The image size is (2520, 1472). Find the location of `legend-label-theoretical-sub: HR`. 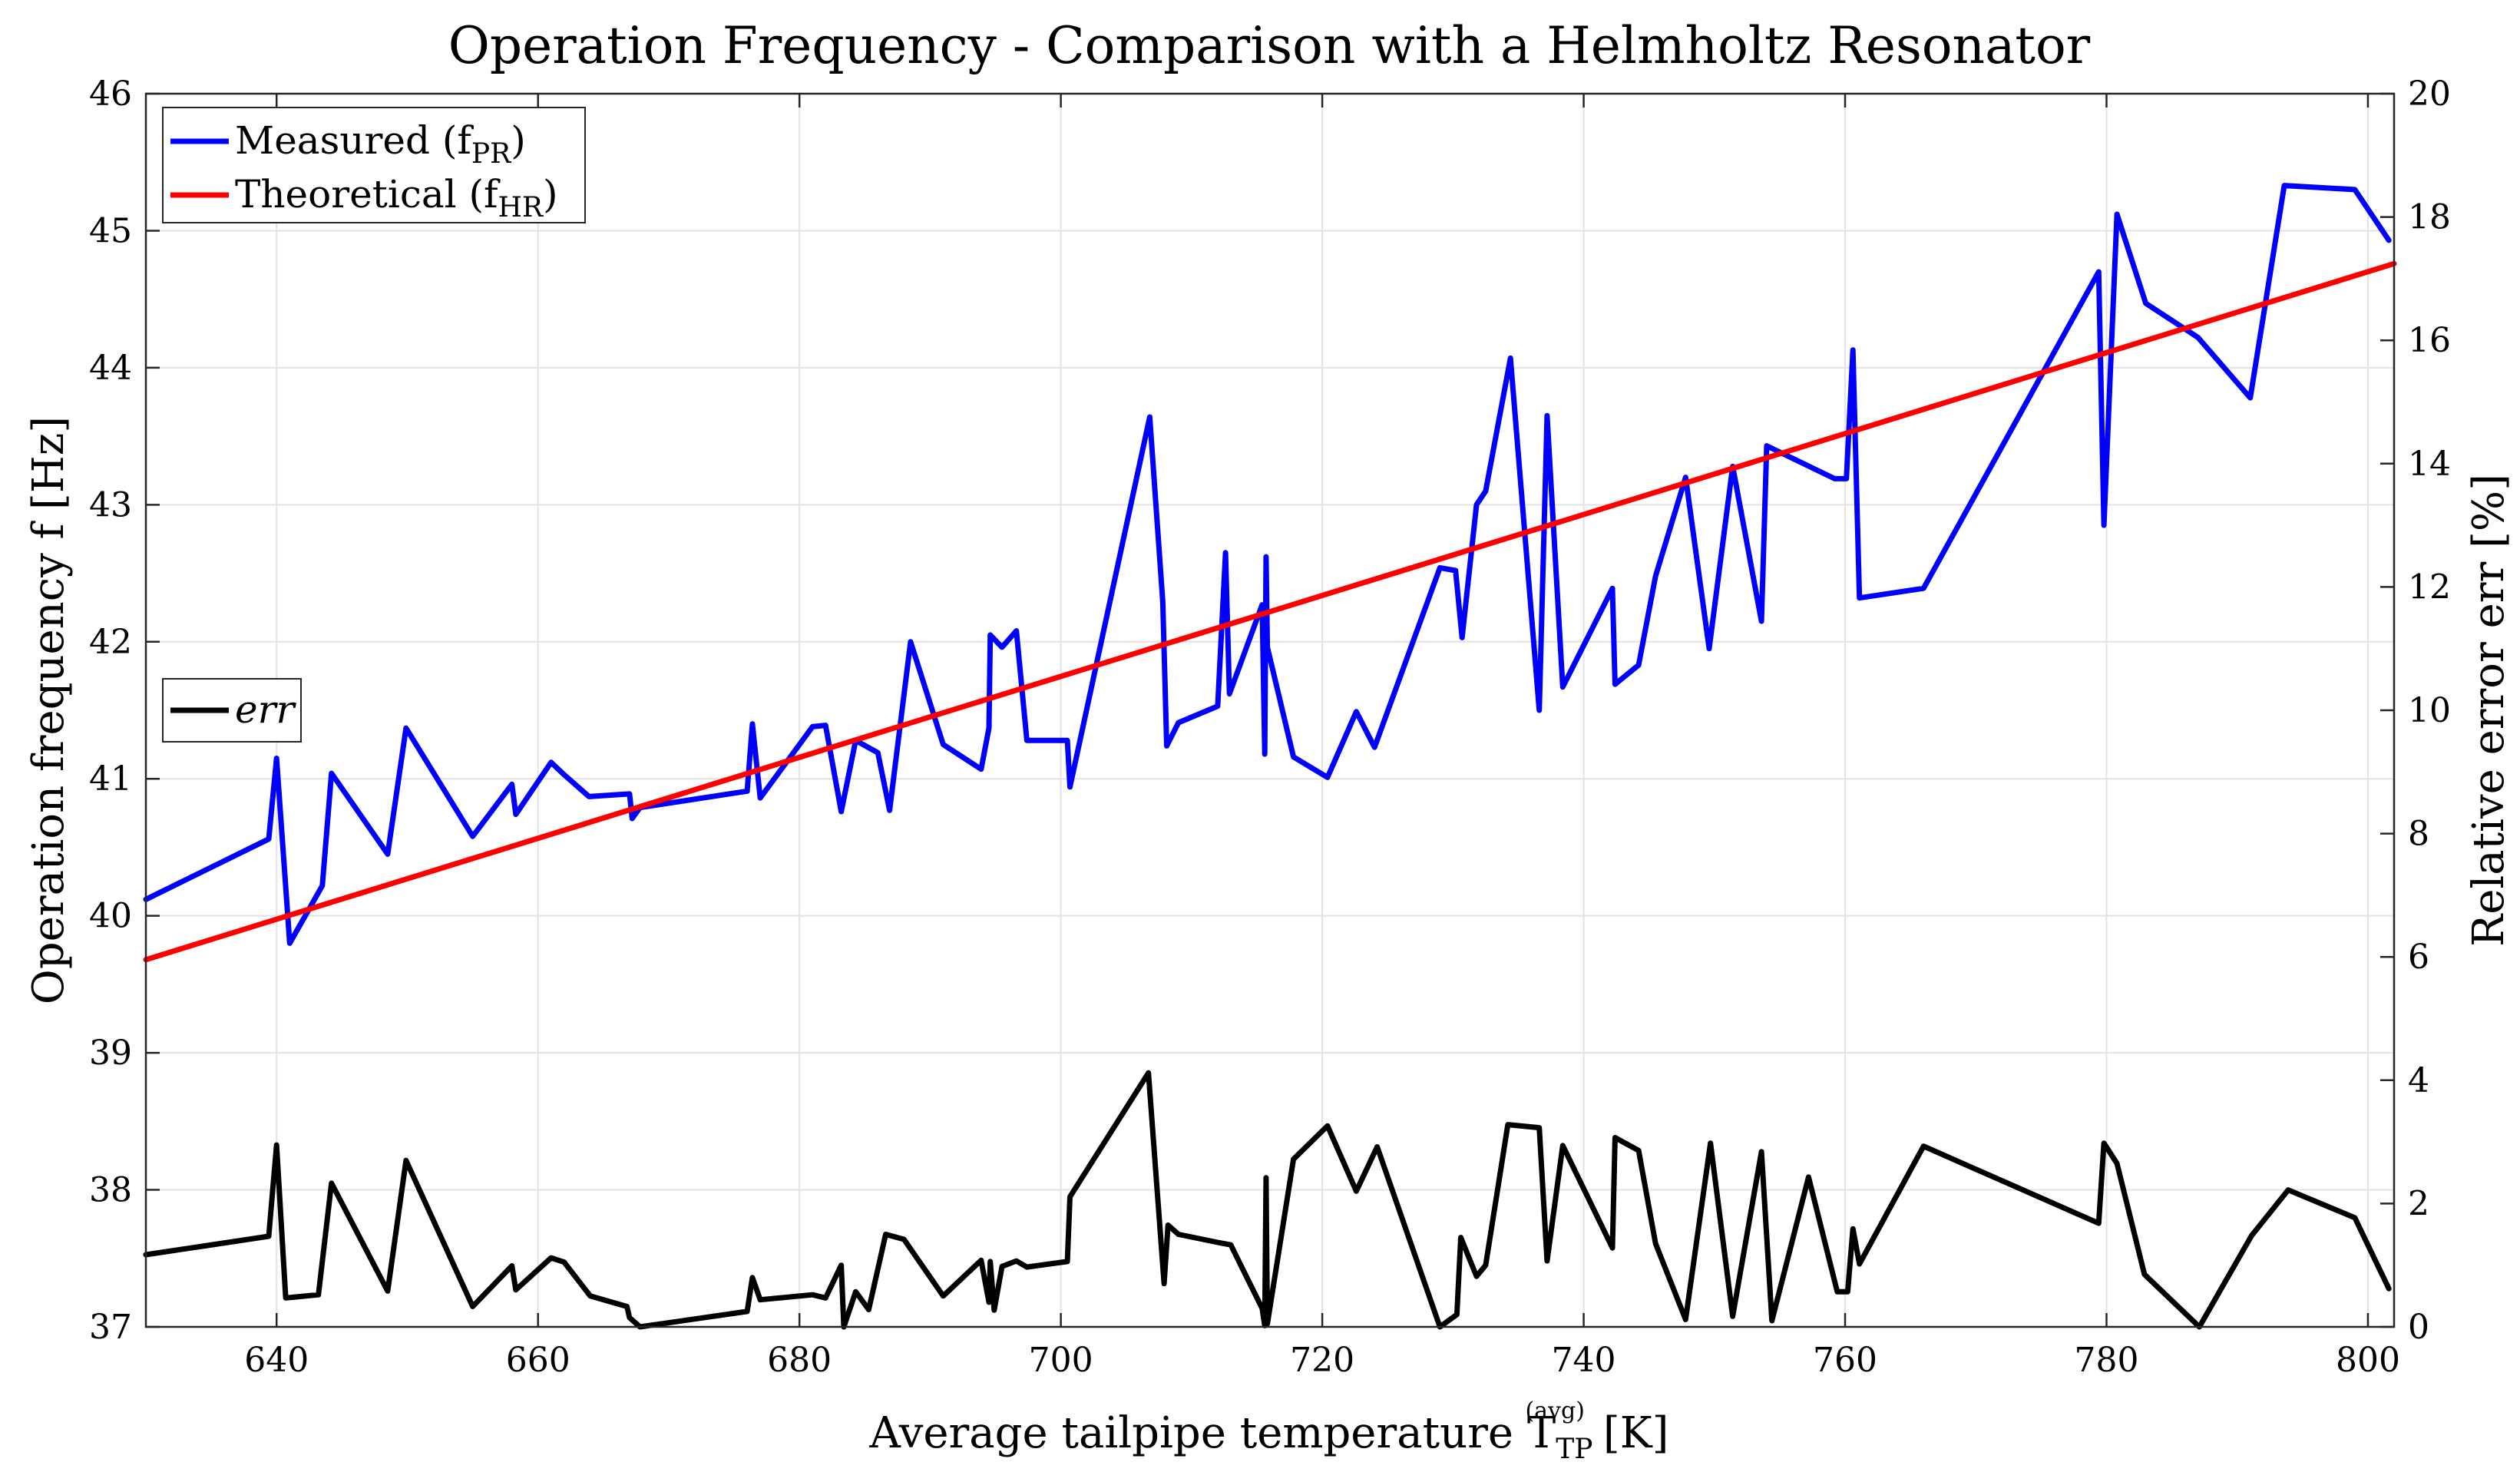

legend-label-theoretical-sub: HR is located at coordinates (521, 207).